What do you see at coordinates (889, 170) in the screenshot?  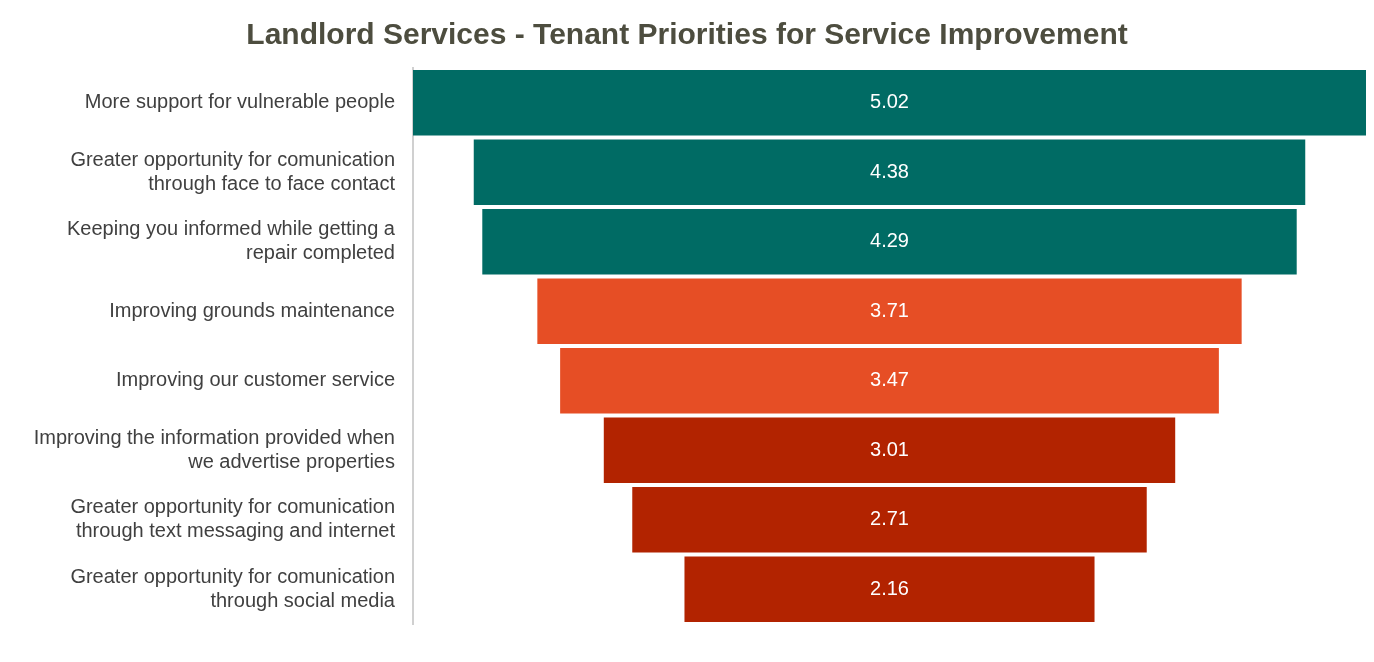 I see `data-label: 4.38` at bounding box center [889, 170].